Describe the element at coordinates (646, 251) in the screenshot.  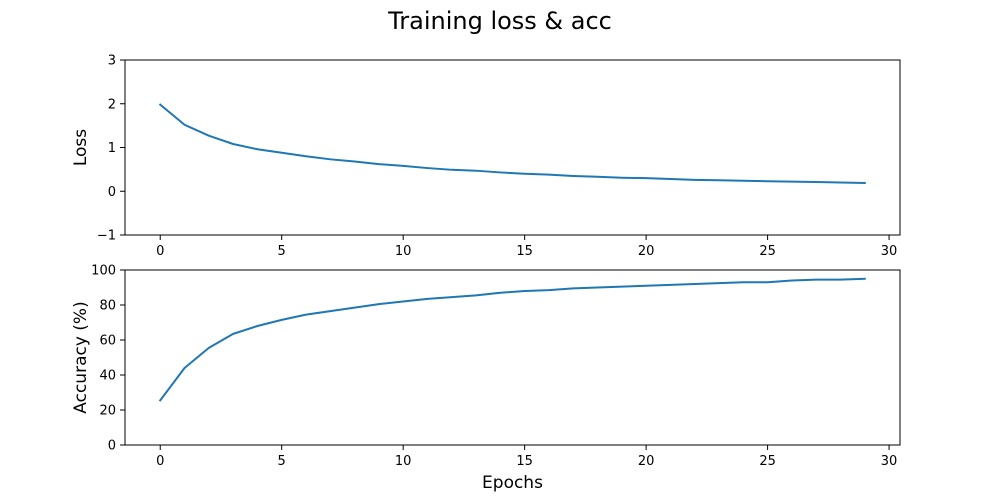
I see `loss-xtick-label: 20` at that location.